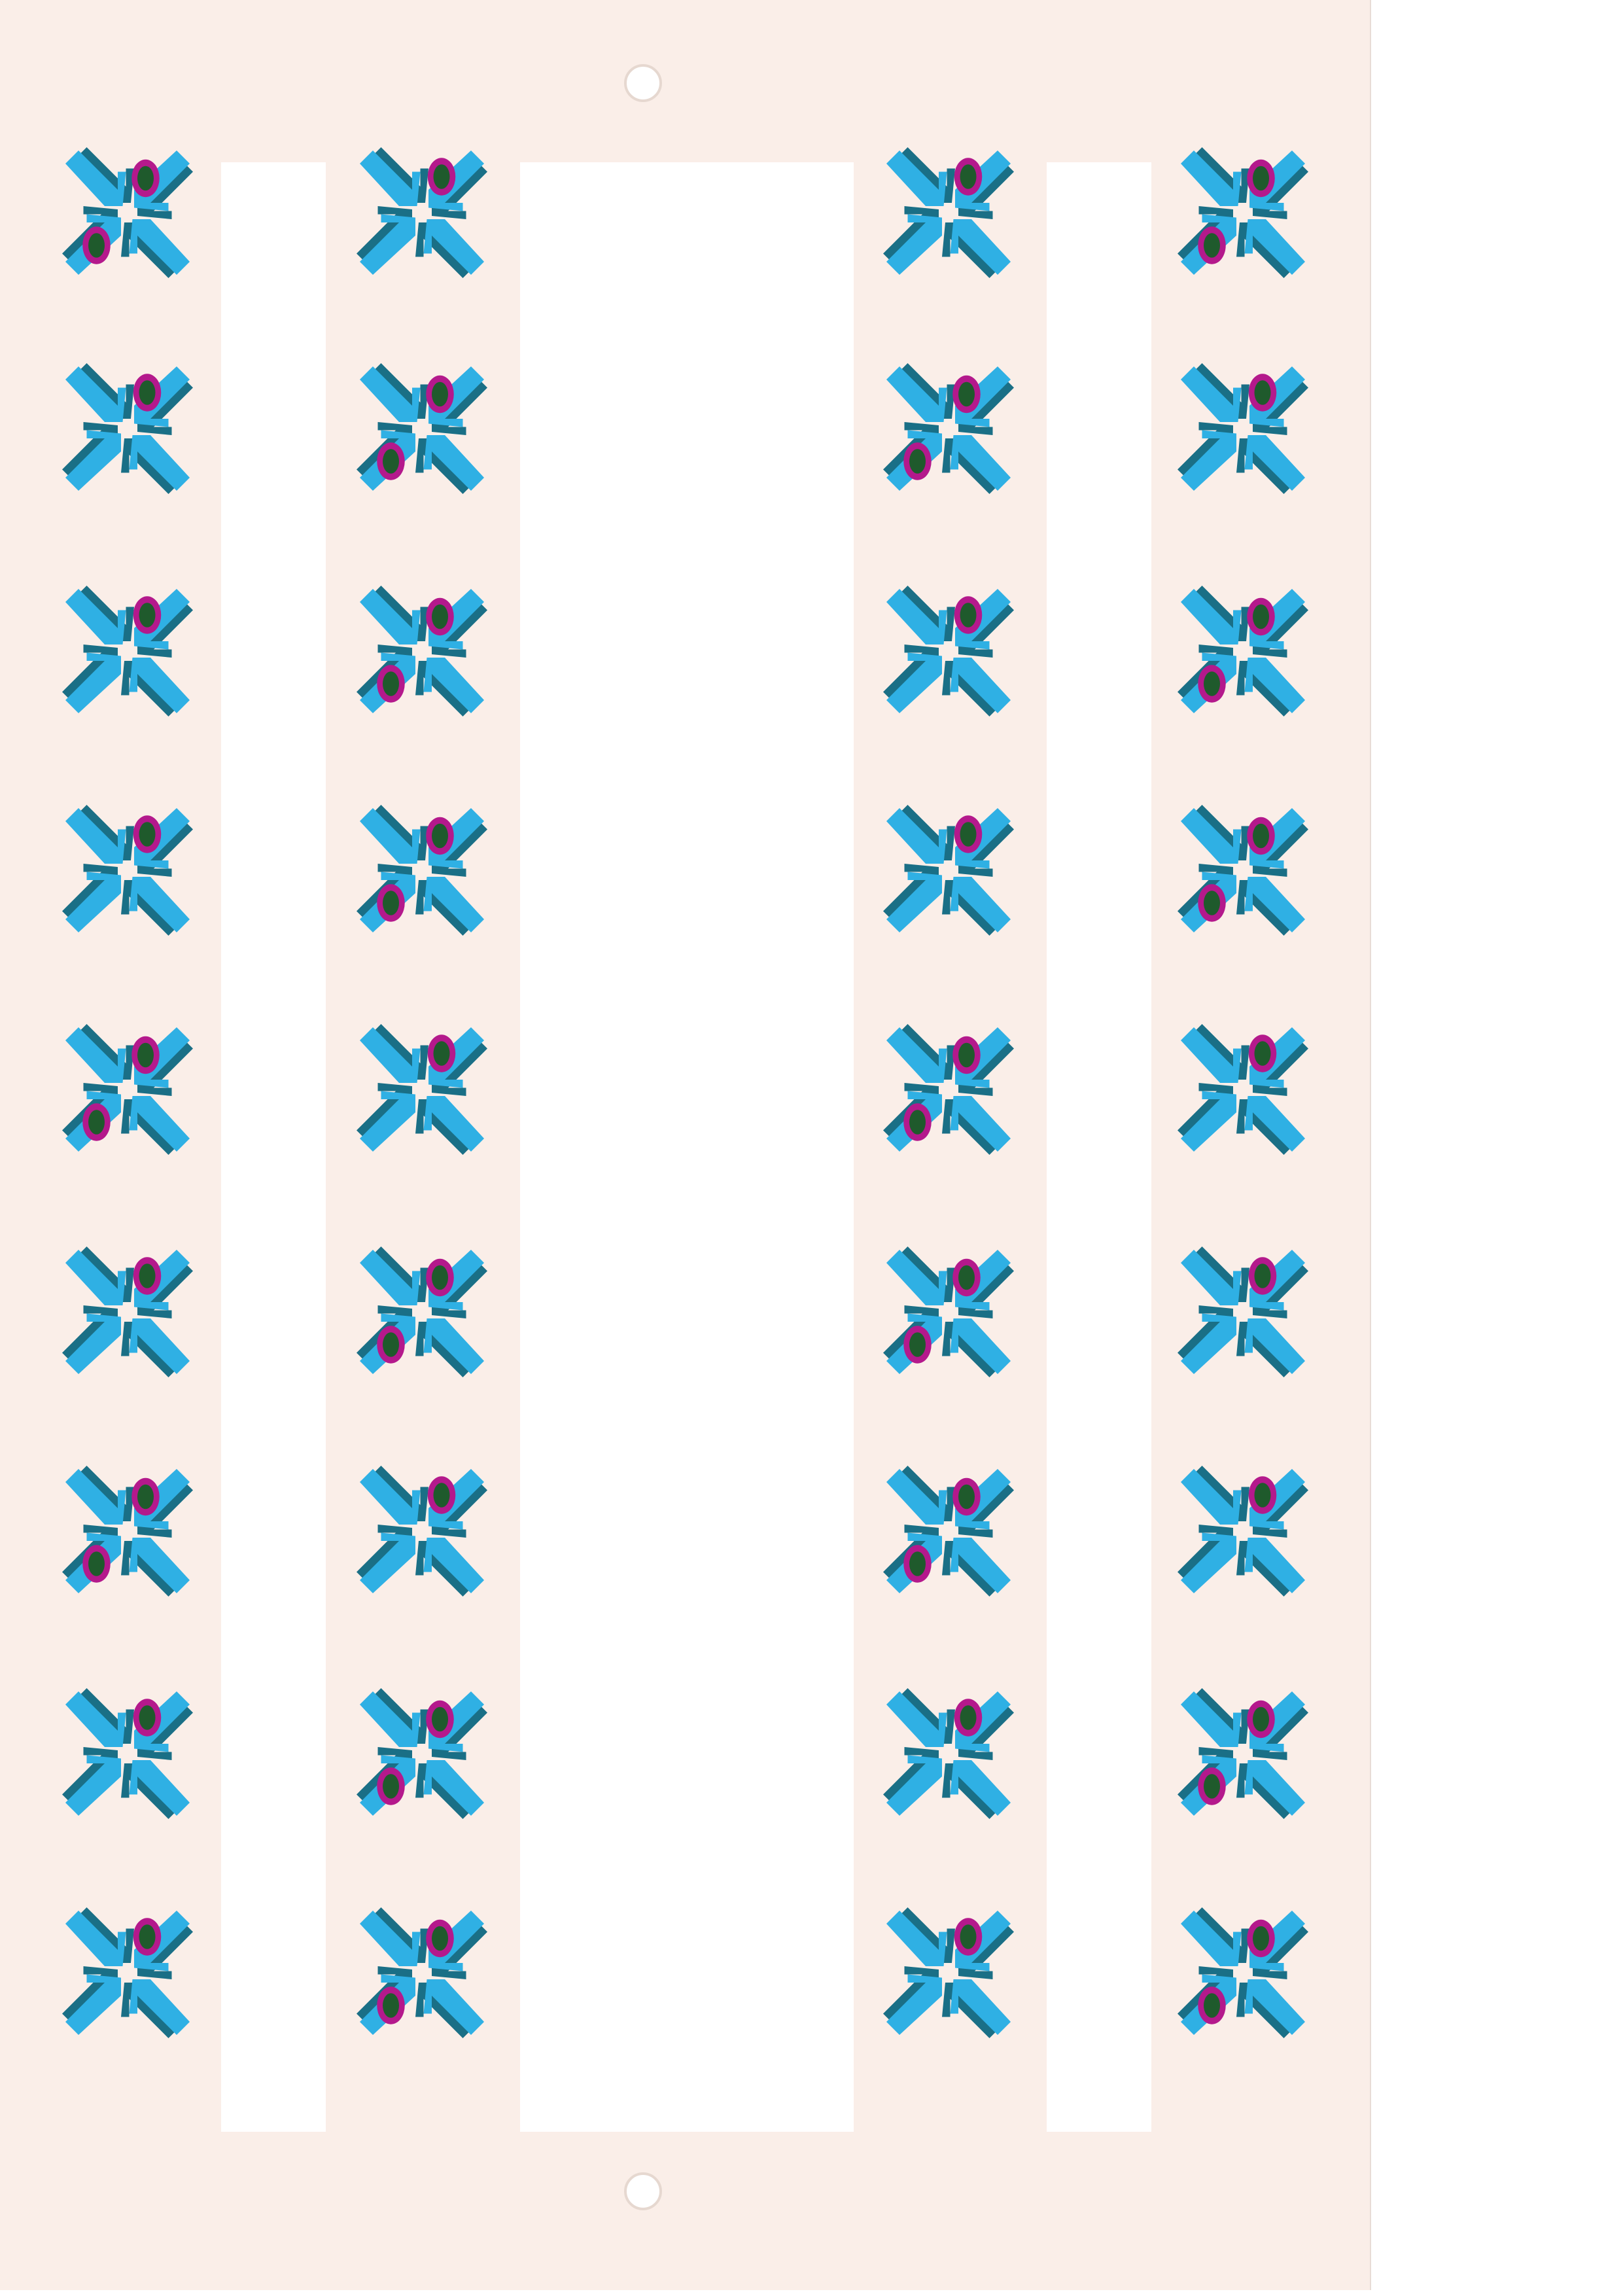  What do you see at coordinates (1099, 1147) in the screenshot?
I see `cutout-right` at bounding box center [1099, 1147].